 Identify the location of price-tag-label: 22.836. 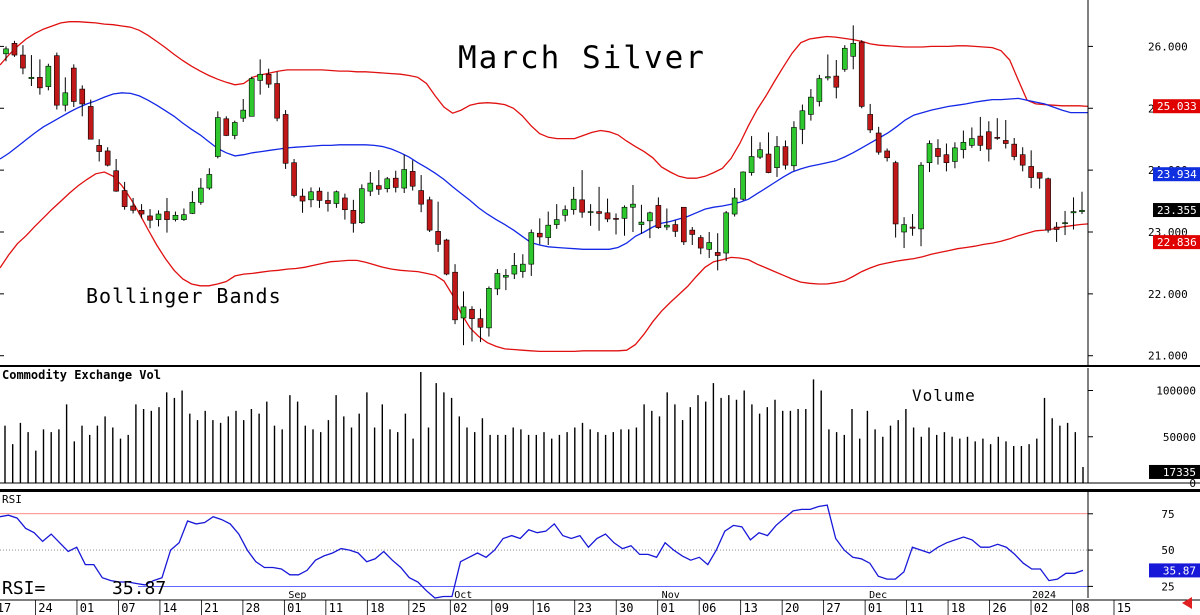
(1177, 242).